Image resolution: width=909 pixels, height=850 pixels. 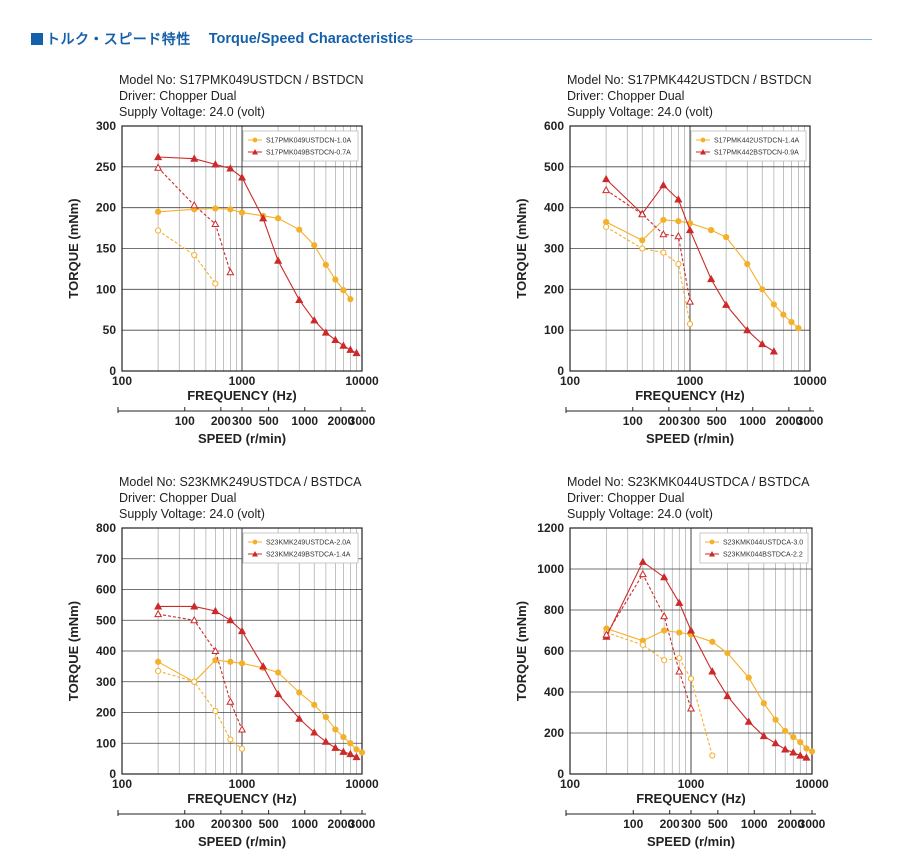 I want to click on y-tick-label: 50, so click(x=110, y=330).